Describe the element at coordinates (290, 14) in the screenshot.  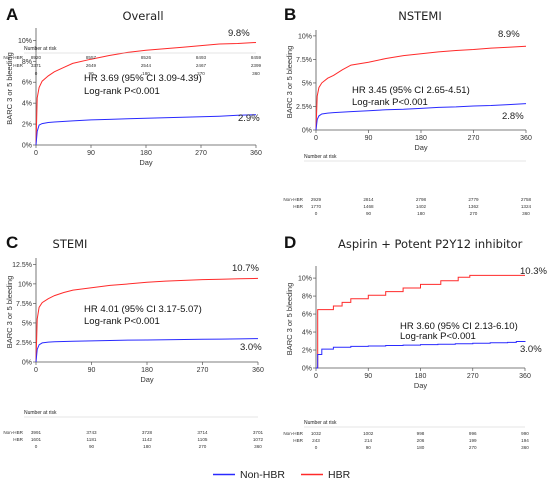
I see `panel-letter: B` at that location.